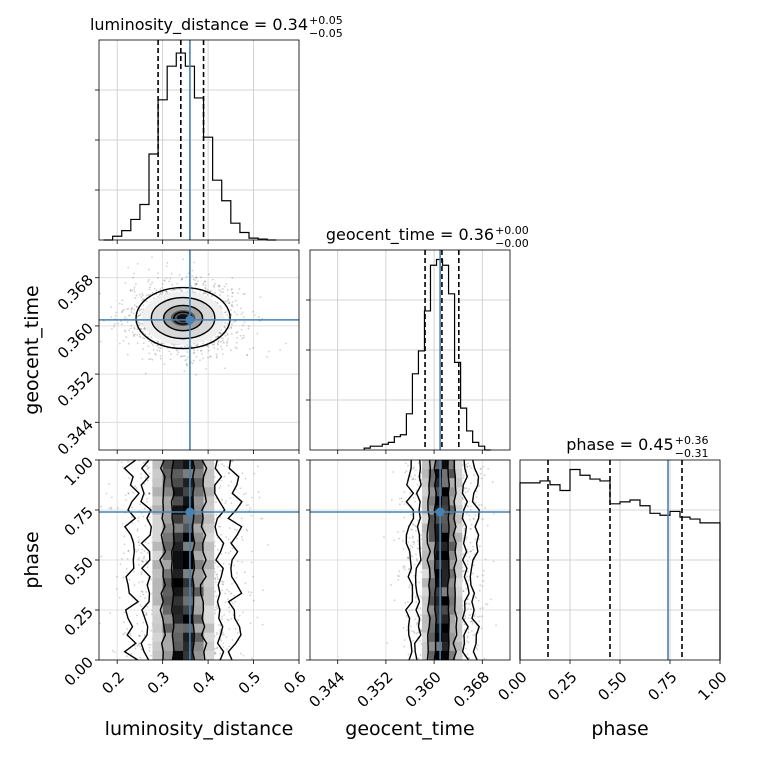 The width and height of the screenshot is (760, 760). What do you see at coordinates (417, 339) in the screenshot?
I see `hist-panel-geocent_time: geocent_time = 0.36 +0.00−0.00` at bounding box center [417, 339].